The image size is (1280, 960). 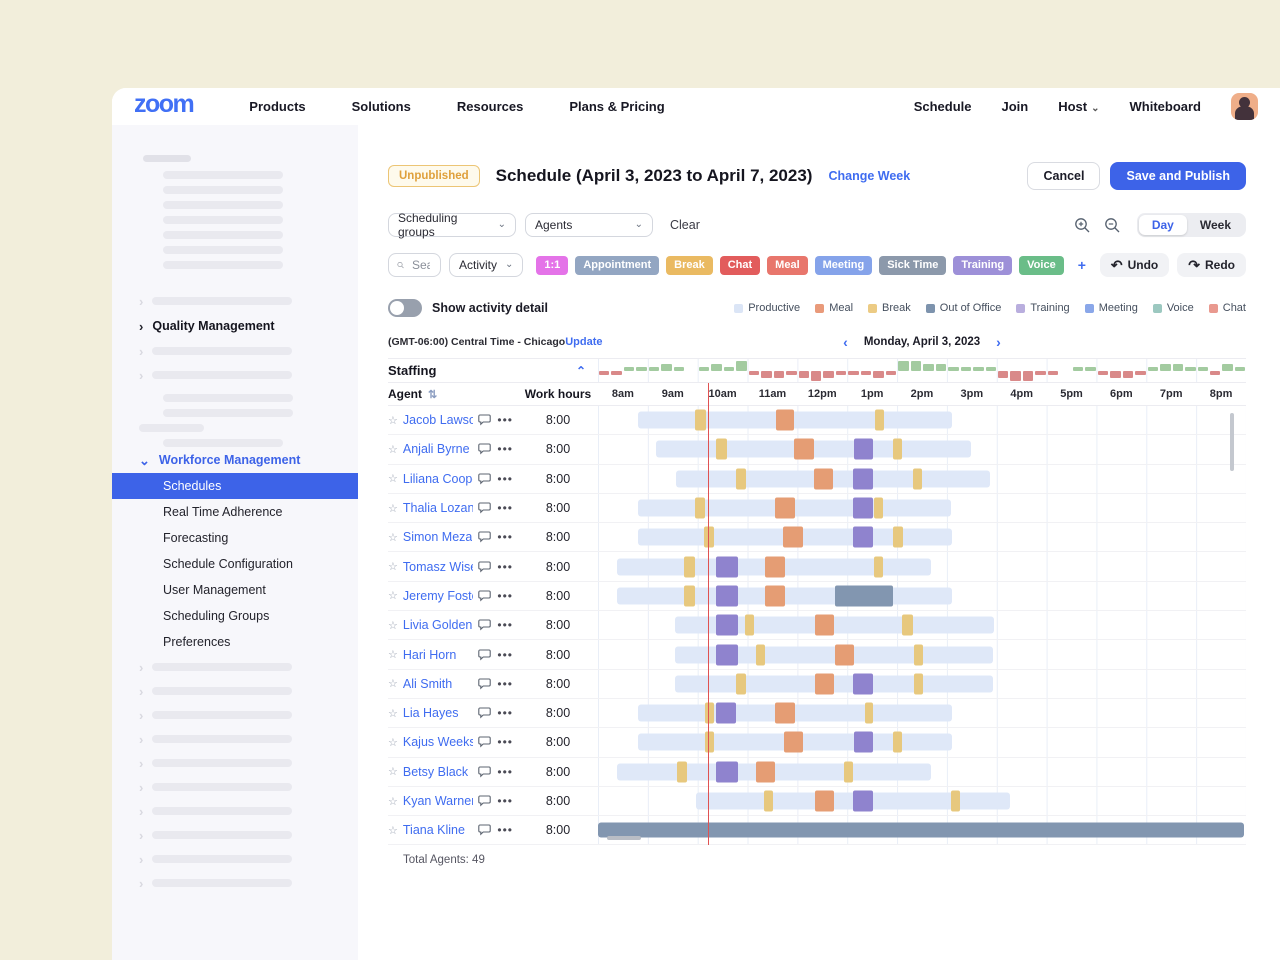 What do you see at coordinates (405, 308) in the screenshot?
I see `show-activity-detail-toggle` at bounding box center [405, 308].